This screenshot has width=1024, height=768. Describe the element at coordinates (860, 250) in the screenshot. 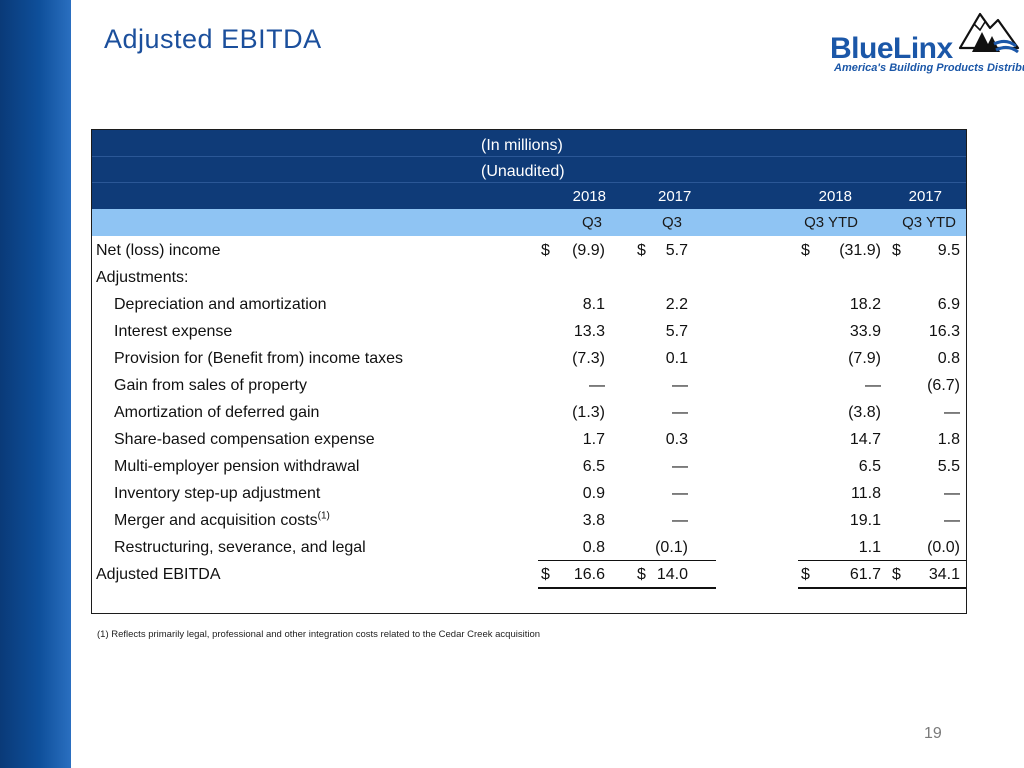

I see `value-cell: (31.9)` at that location.